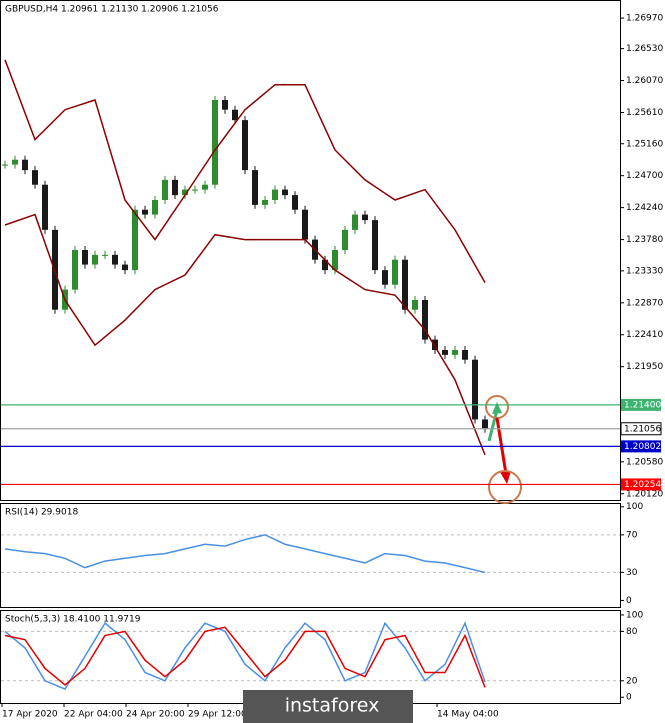  Describe the element at coordinates (644, 271) in the screenshot. I see `y-tick-label: 1.23330` at that location.